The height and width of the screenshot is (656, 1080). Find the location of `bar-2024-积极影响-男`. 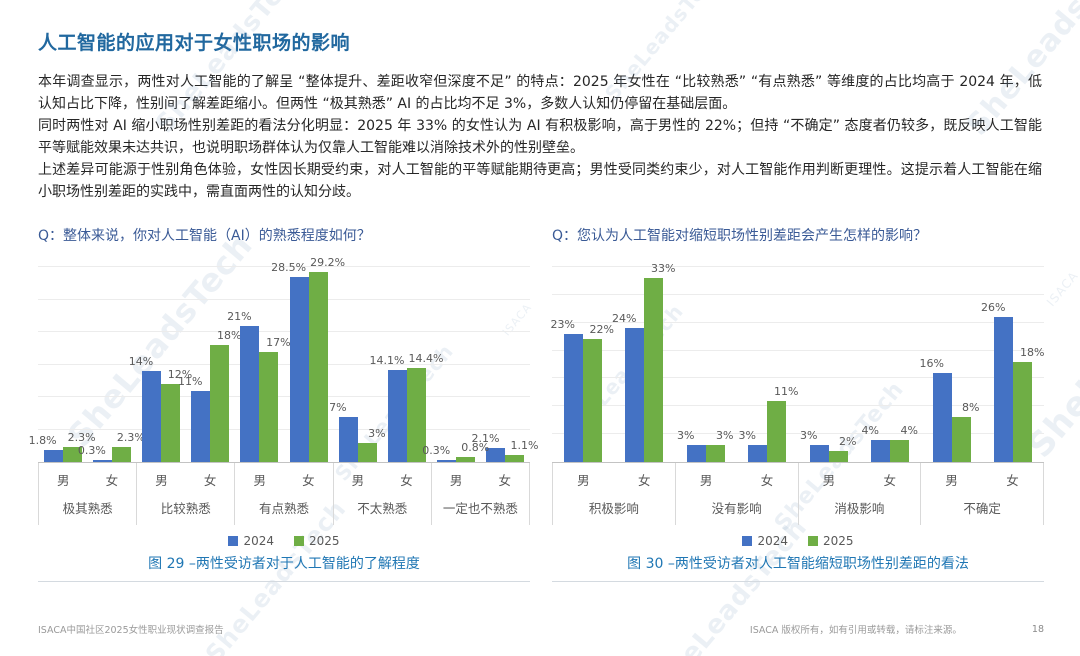

bar-2024-积极影响-男 is located at coordinates (573, 397).